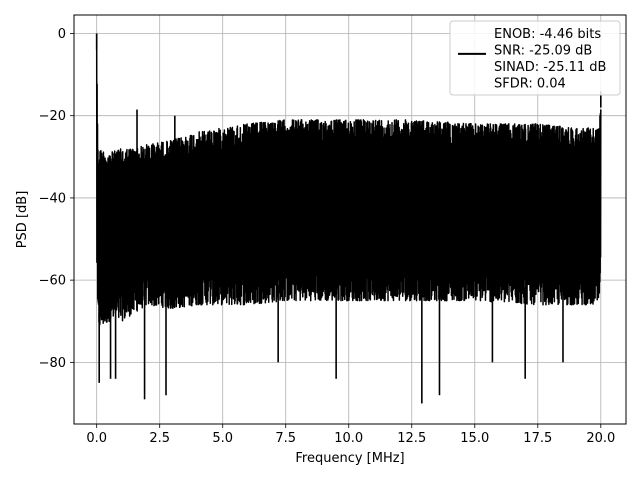 Image resolution: width=640 pixels, height=480 pixels. What do you see at coordinates (600, 438) in the screenshot?
I see `x-tick-label: 20.0` at bounding box center [600, 438].